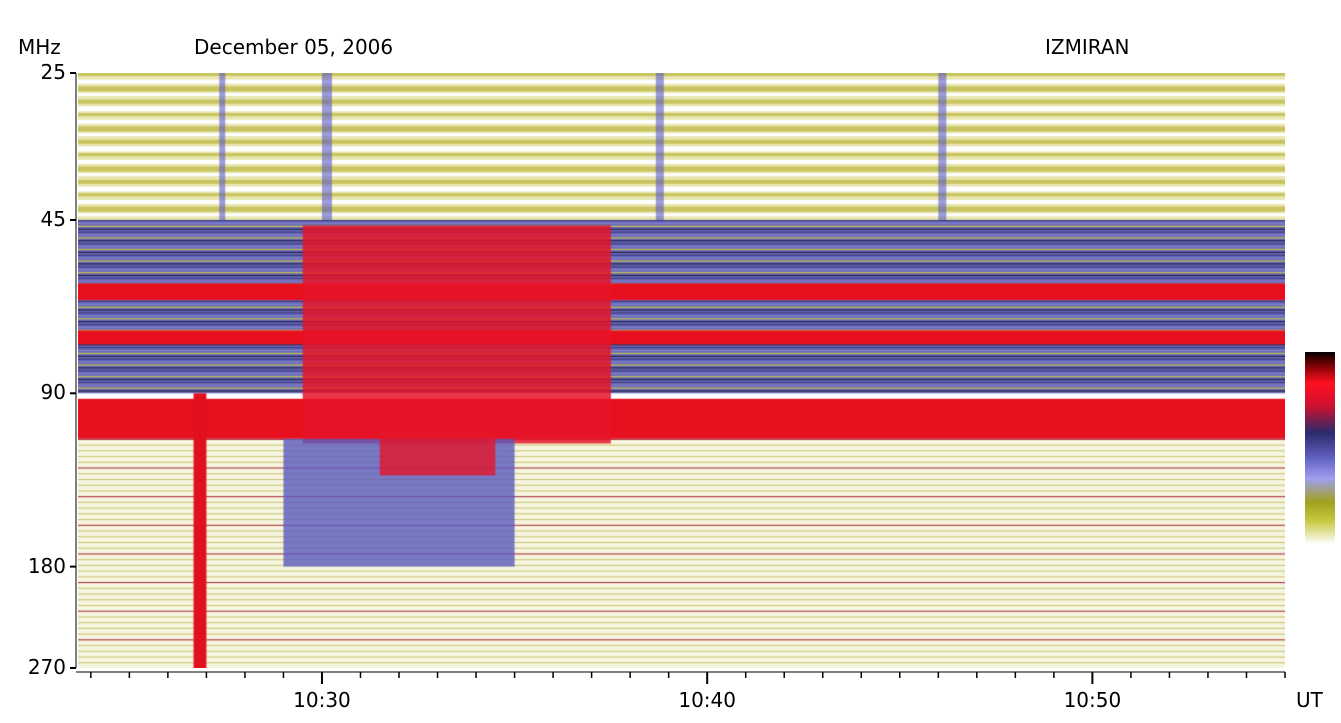 This screenshot has width=1341, height=723. I want to click on observatory-label: IZMIRAN, so click(1087, 47).